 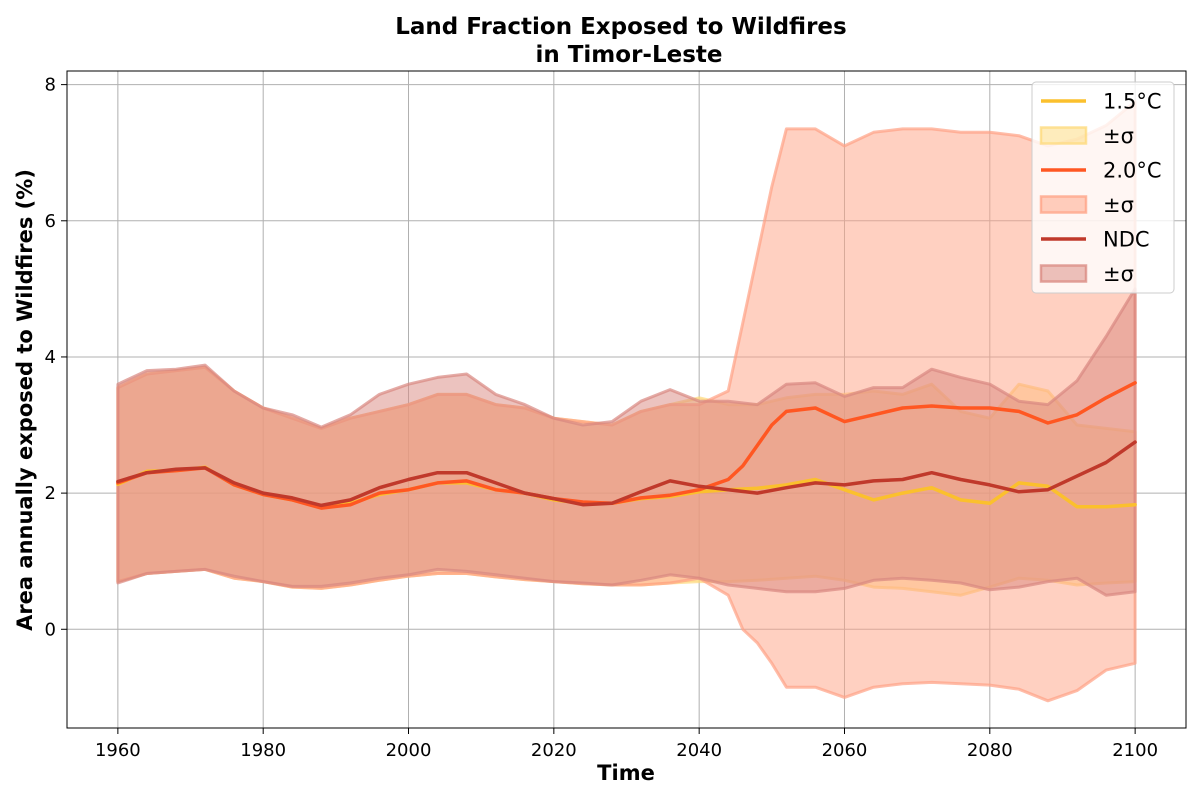 I want to click on legend-label: NDC, so click(x=1126, y=240).